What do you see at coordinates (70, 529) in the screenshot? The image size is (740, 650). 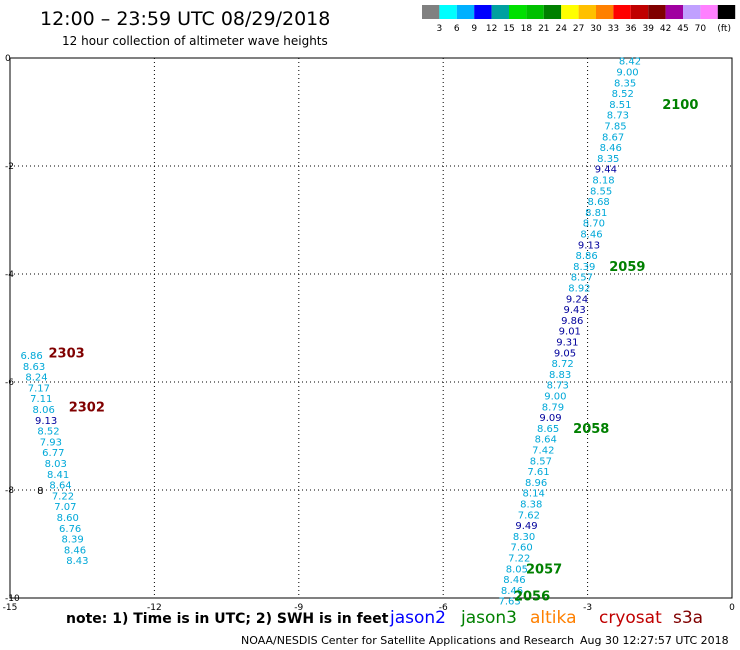 I see `swh-value: 6.76` at bounding box center [70, 529].